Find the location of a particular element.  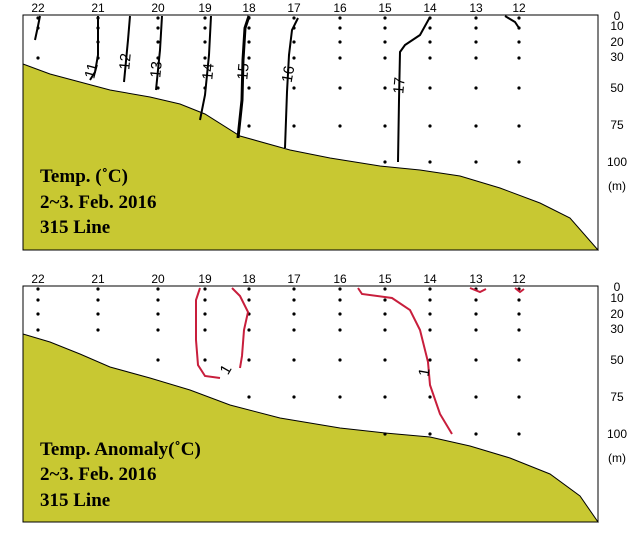

depth-label: 75 is located at coordinates (617, 397).